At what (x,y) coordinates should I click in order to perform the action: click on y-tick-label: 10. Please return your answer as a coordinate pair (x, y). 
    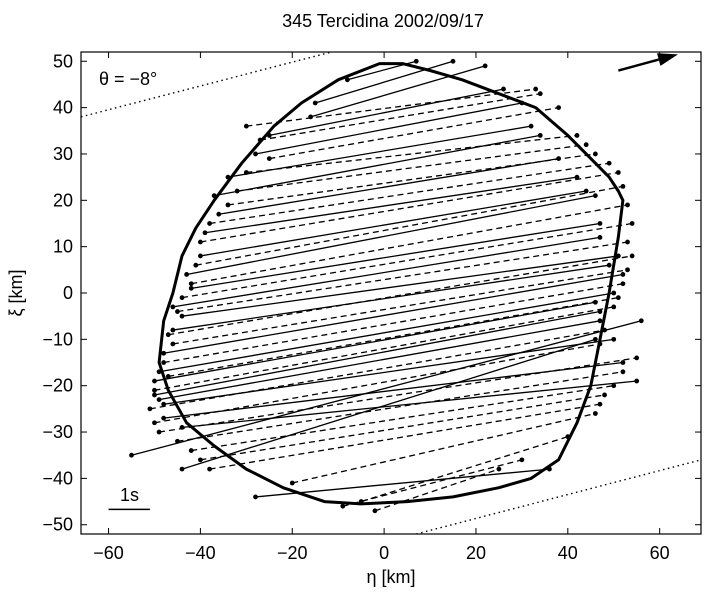
    Looking at the image, I should click on (63, 247).